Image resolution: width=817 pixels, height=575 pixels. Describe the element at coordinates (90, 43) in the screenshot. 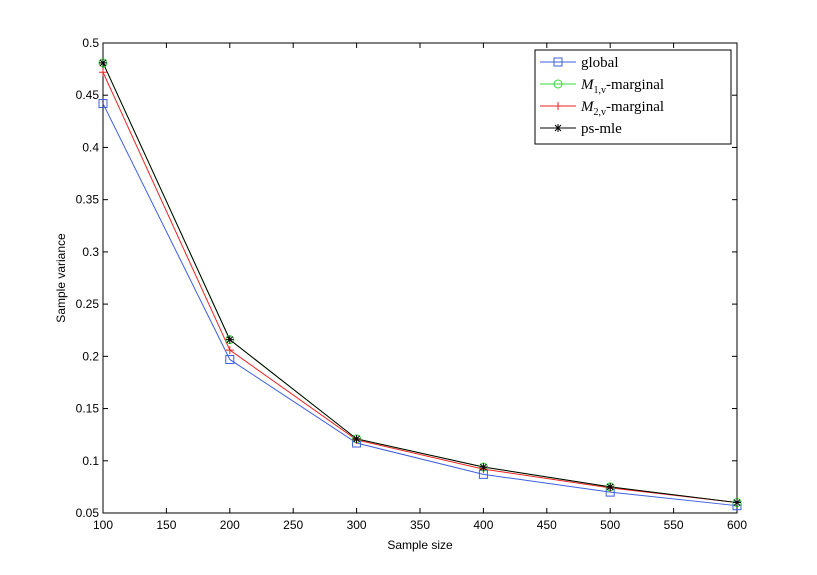

I see `y-tick-label: 0.5` at that location.